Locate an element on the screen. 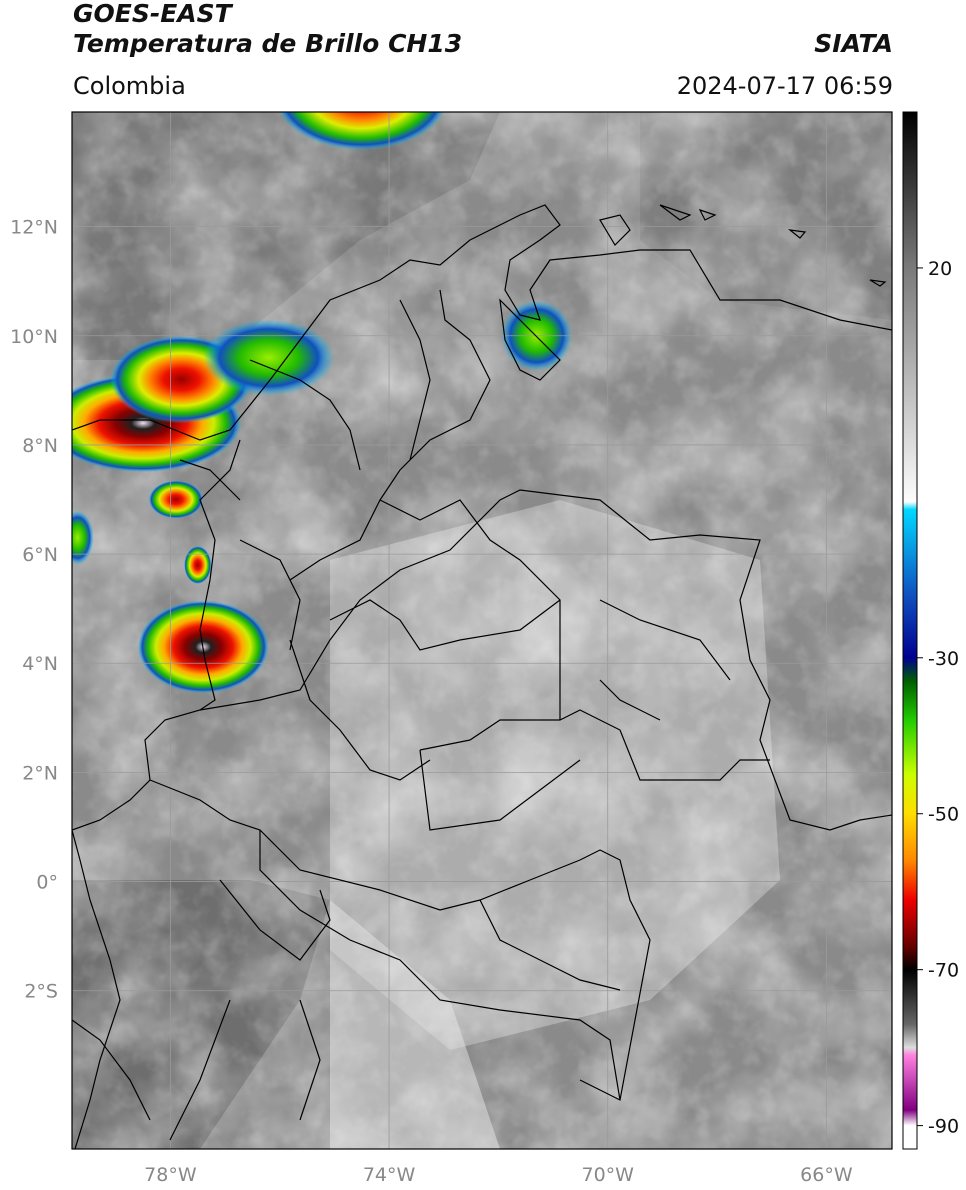 This screenshot has width=966, height=1190. colorbar-tick-label: -50 is located at coordinates (943, 815).